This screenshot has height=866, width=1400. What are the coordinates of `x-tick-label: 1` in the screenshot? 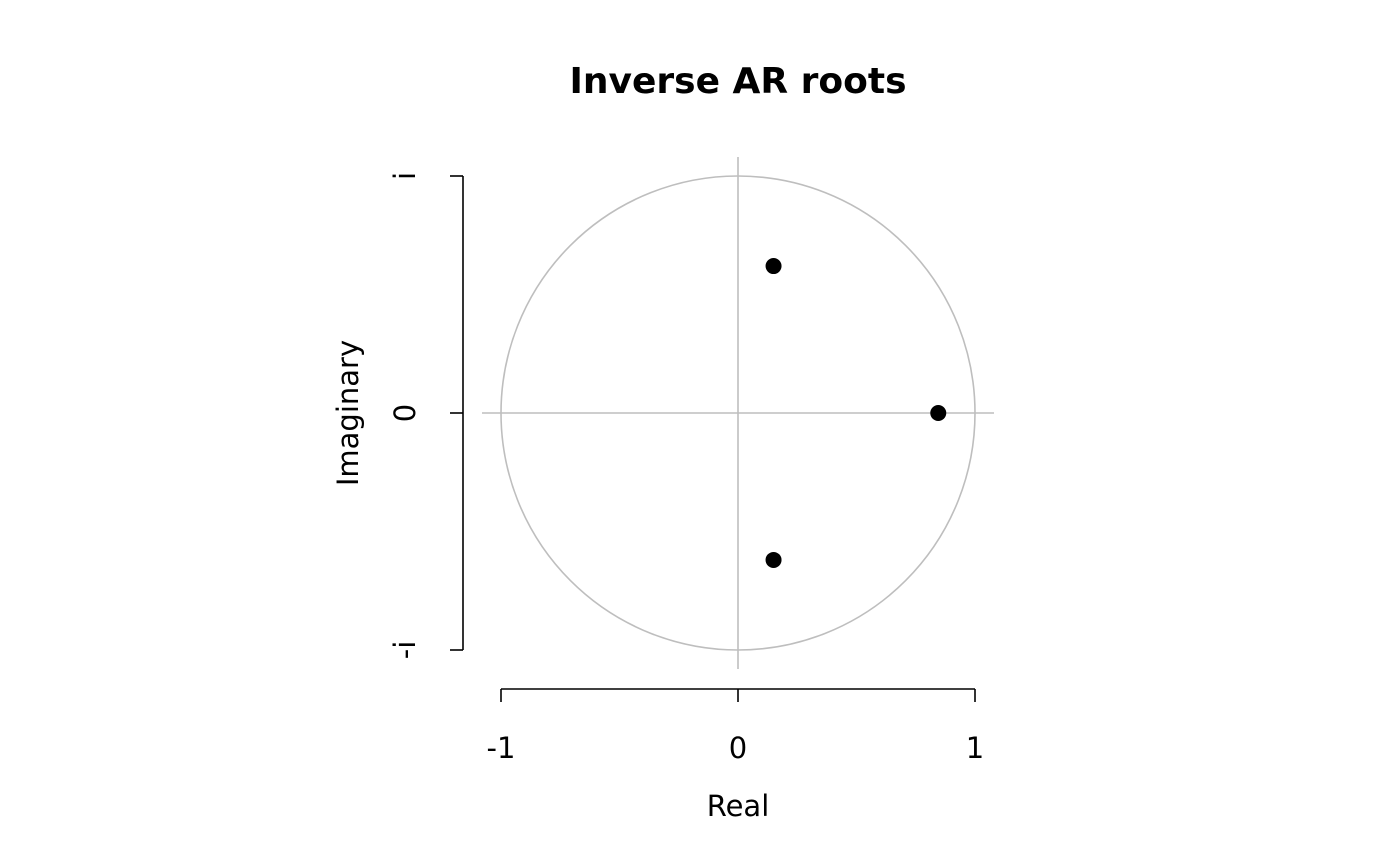 It's located at (975, 748).